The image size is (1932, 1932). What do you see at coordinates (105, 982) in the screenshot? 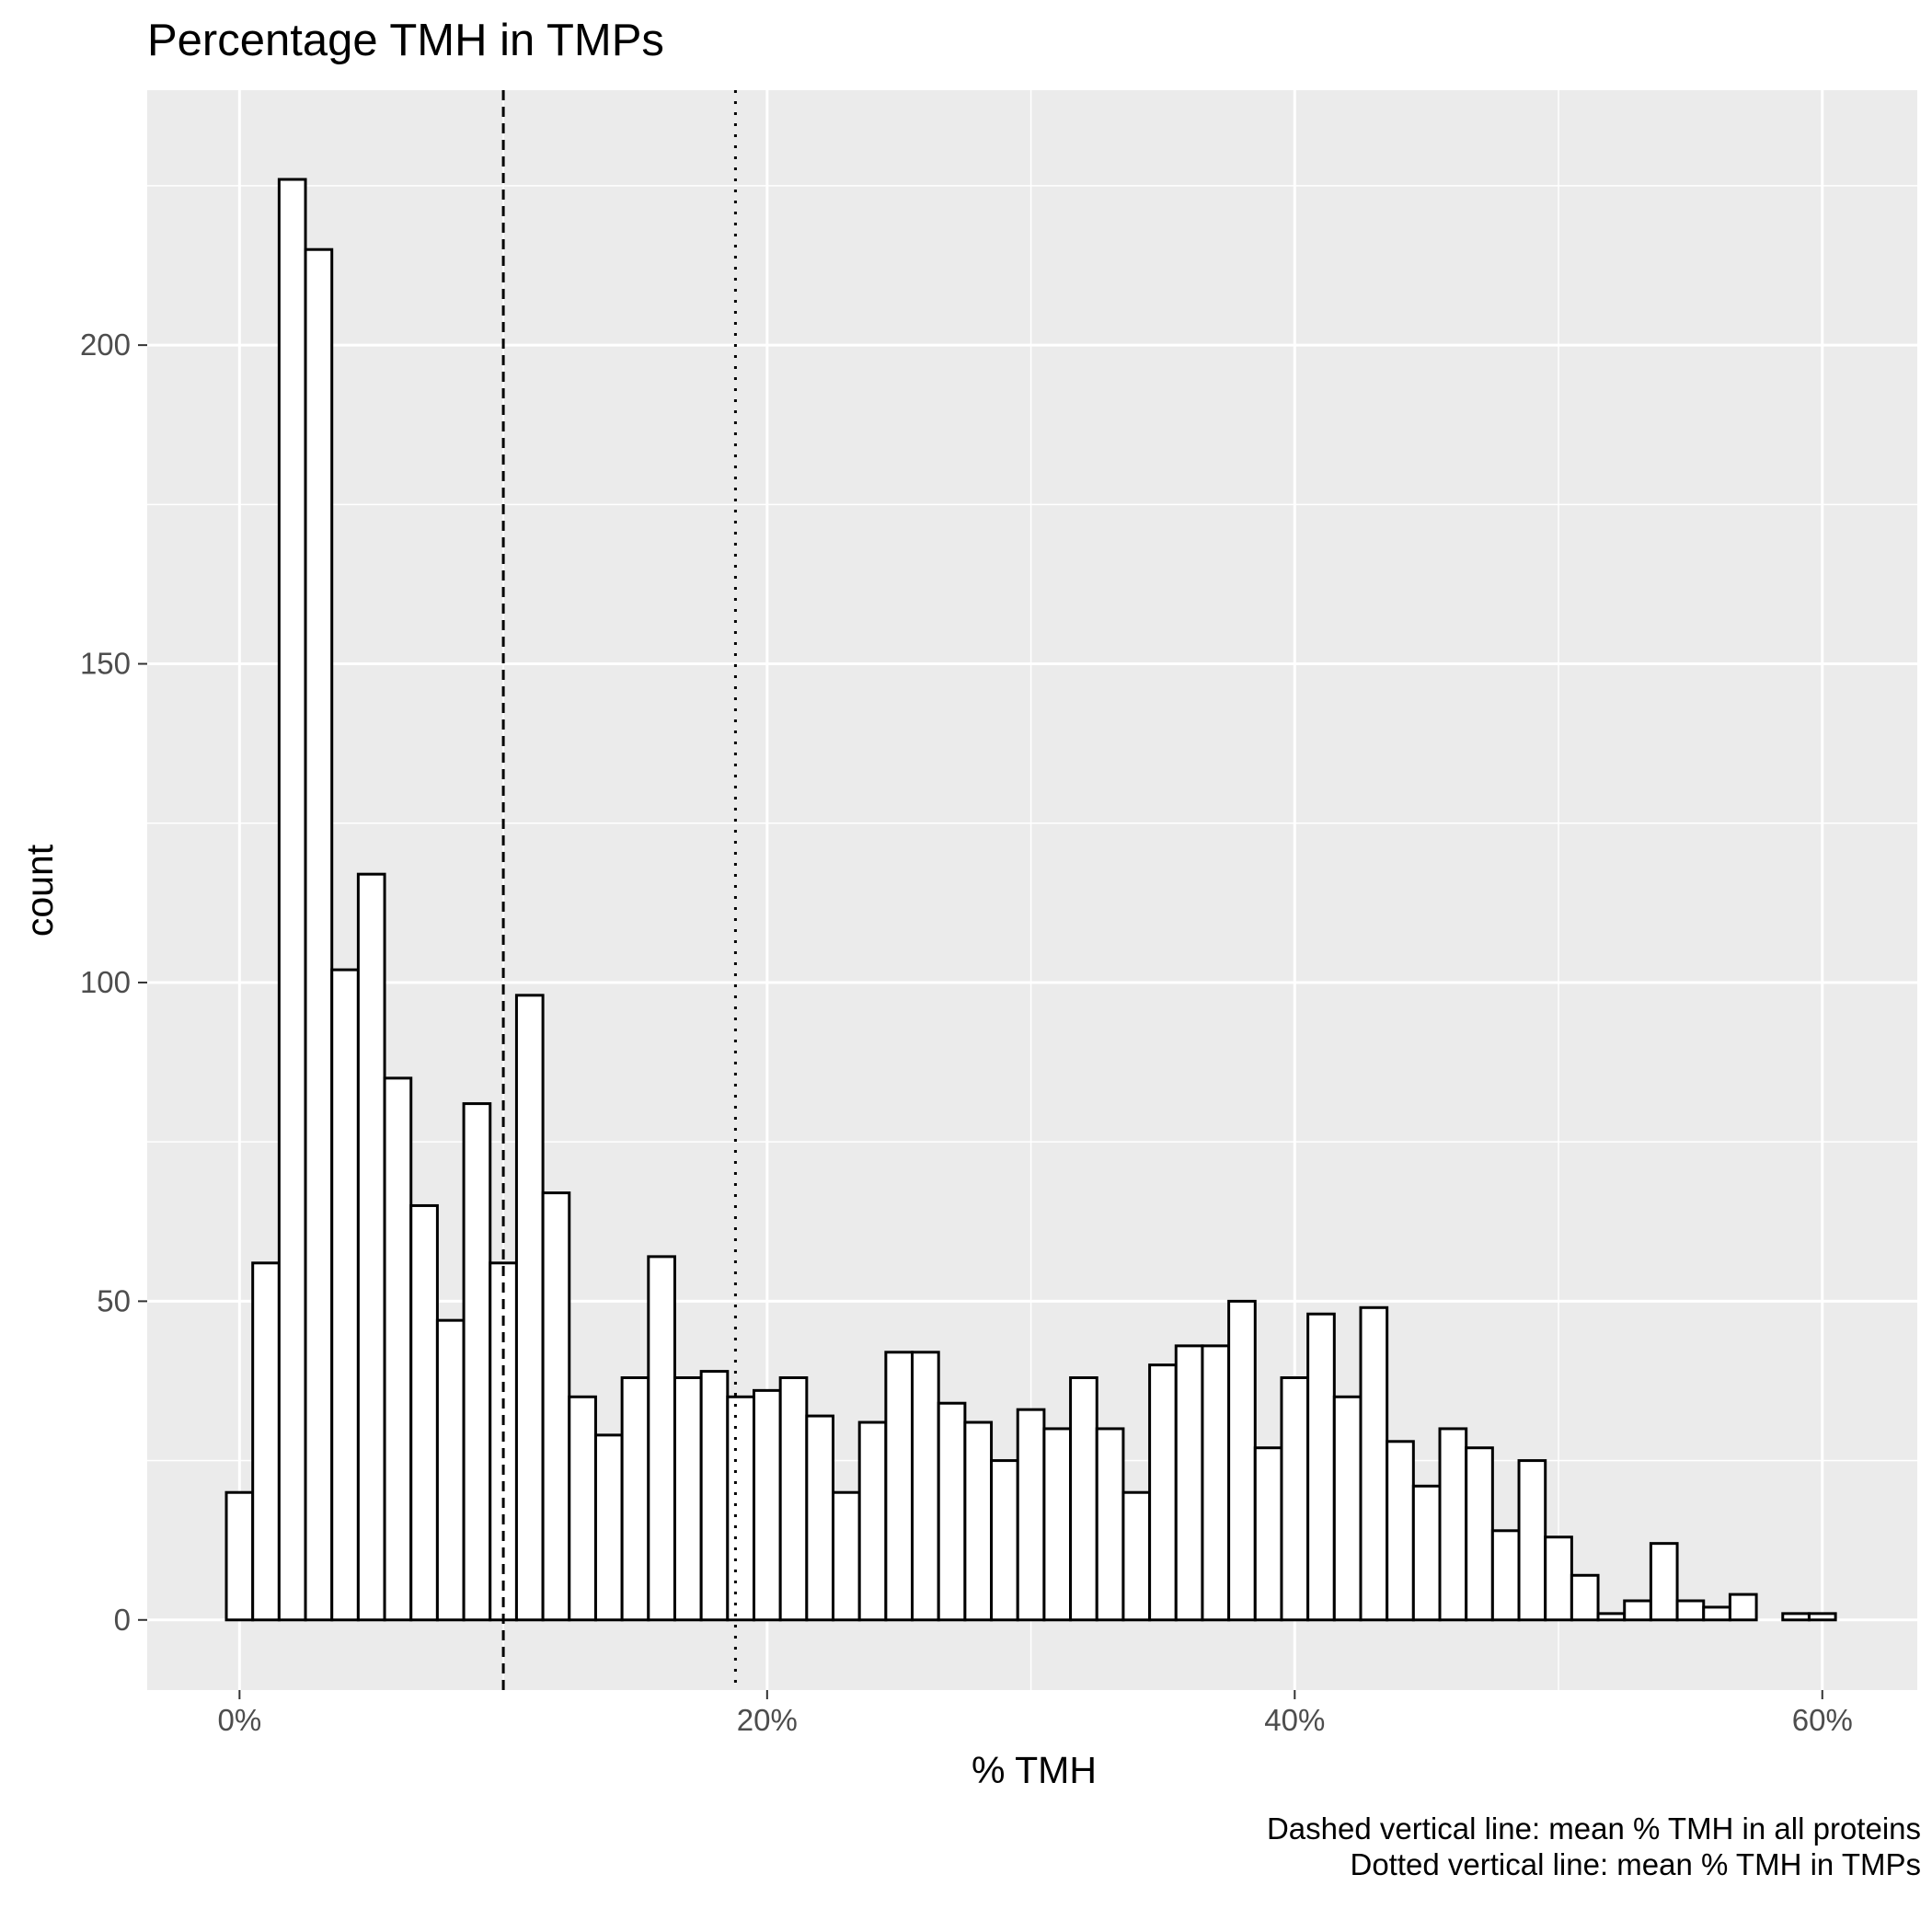
I see `y-tick-label: 100` at bounding box center [105, 982].